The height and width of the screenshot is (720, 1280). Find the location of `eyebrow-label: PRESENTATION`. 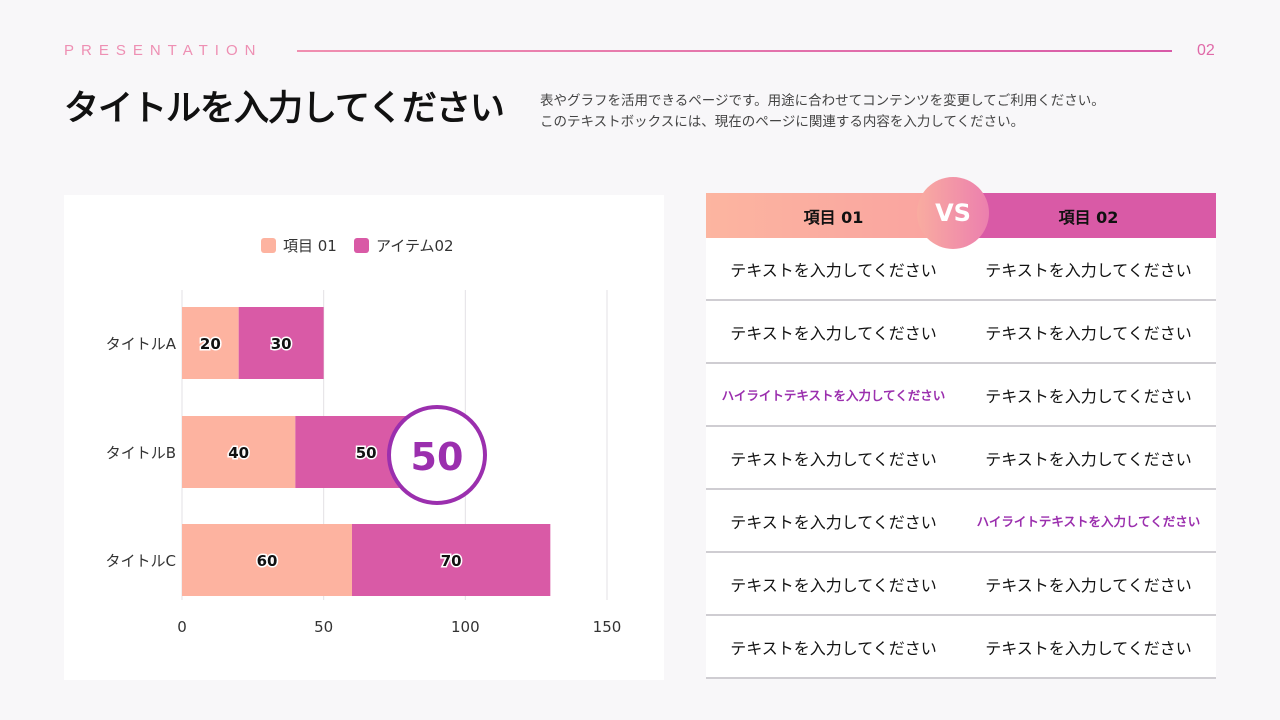

eyebrow-label: PRESENTATION is located at coordinates (163, 50).